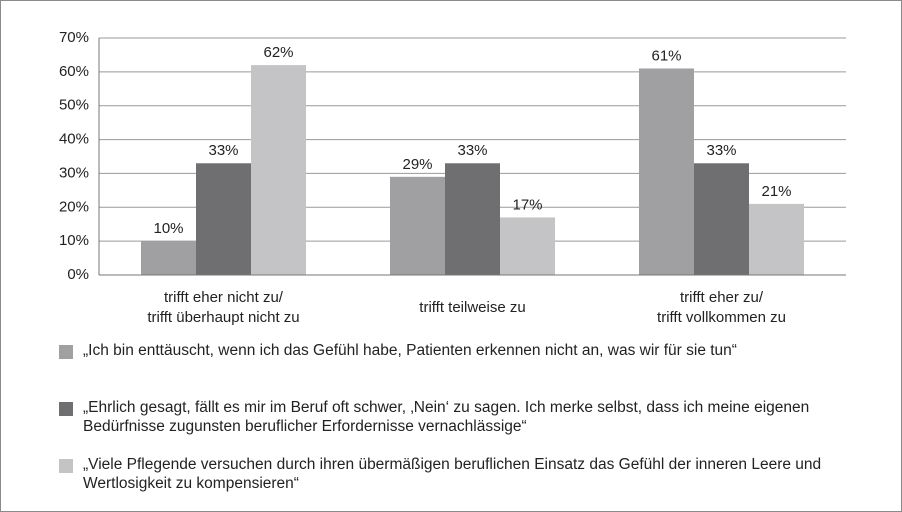  What do you see at coordinates (74, 37) in the screenshot?
I see `y-tick-label: 70%` at bounding box center [74, 37].